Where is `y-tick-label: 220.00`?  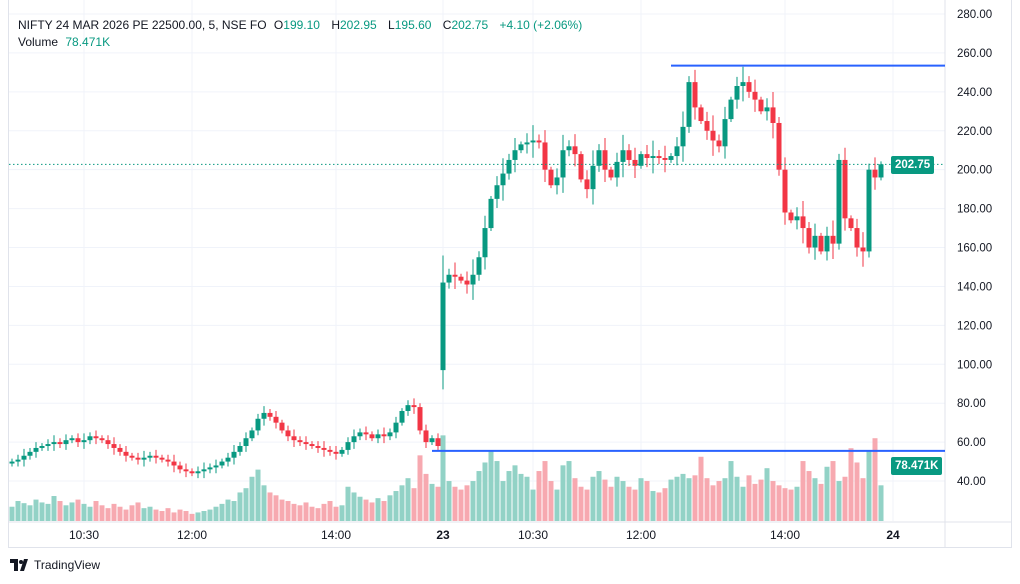
y-tick-label: 220.00 is located at coordinates (974, 132).